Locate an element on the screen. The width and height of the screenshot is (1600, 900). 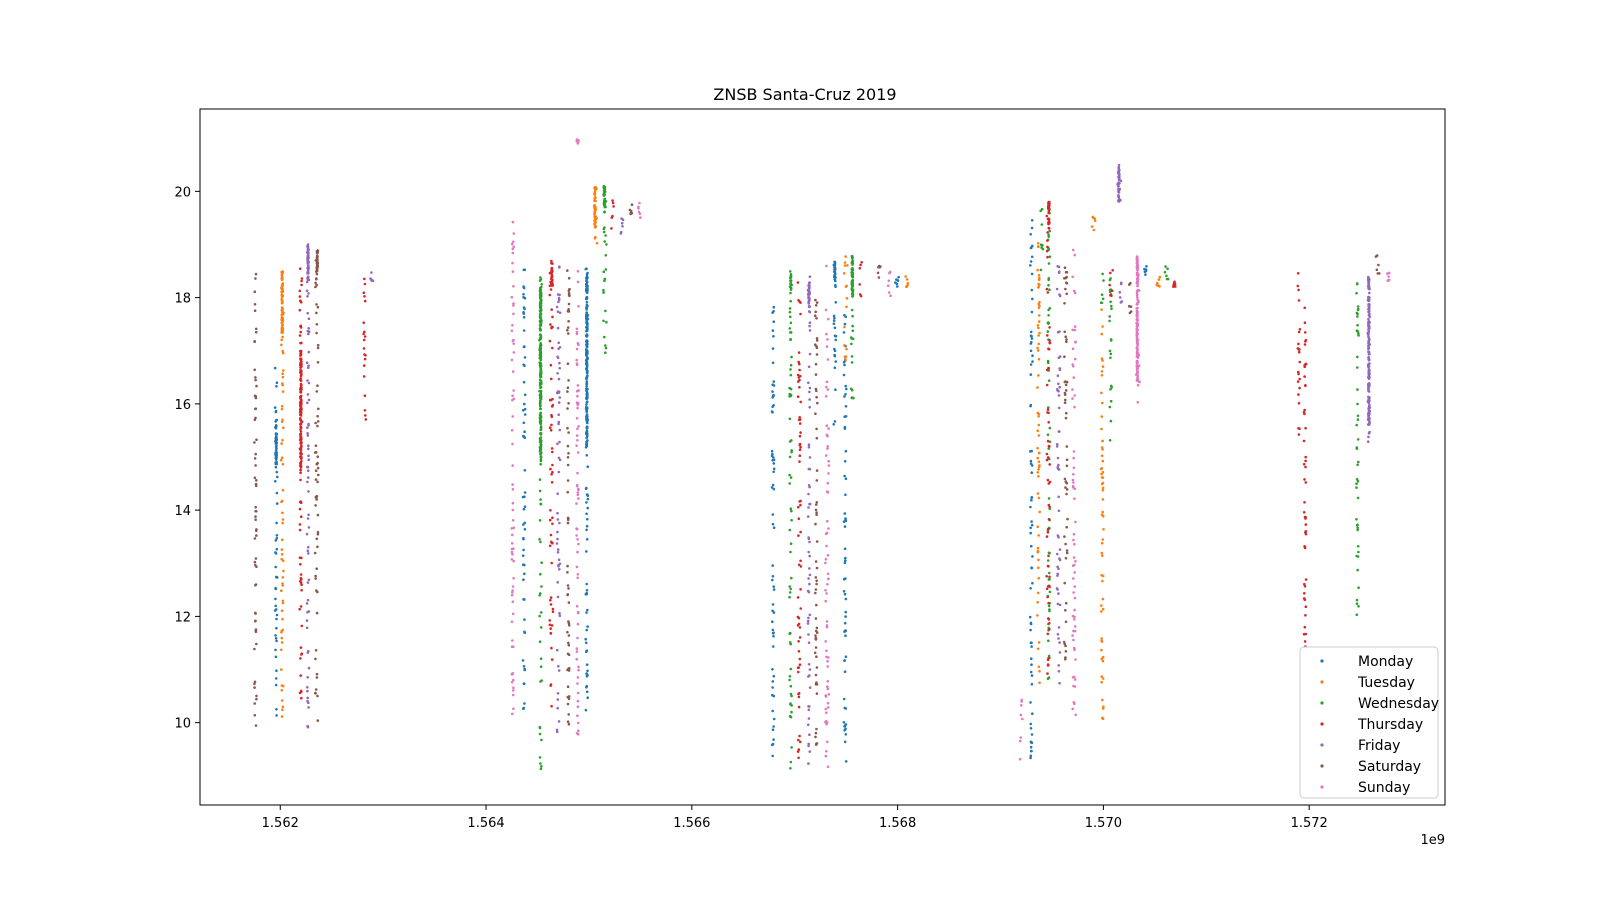
legend-marker-saturday is located at coordinates (1322, 766).